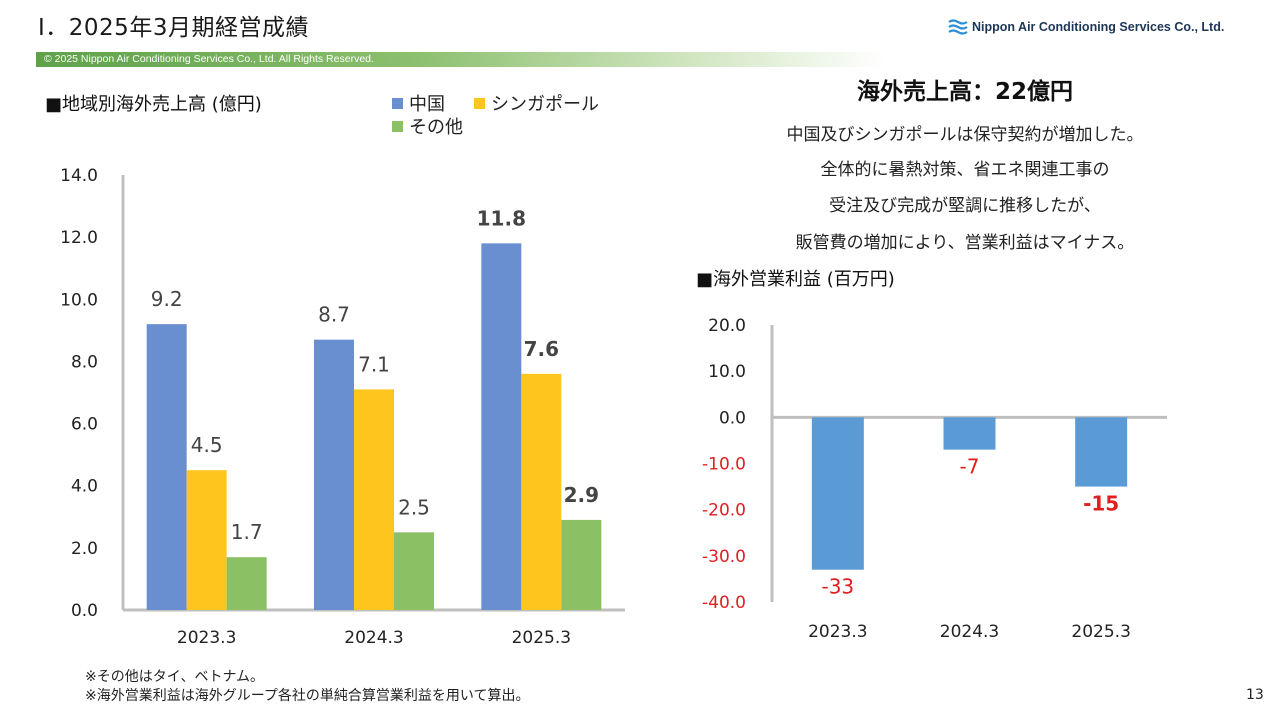 The image size is (1280, 720). What do you see at coordinates (958, 27) in the screenshot?
I see `waves-logo-icon` at bounding box center [958, 27].